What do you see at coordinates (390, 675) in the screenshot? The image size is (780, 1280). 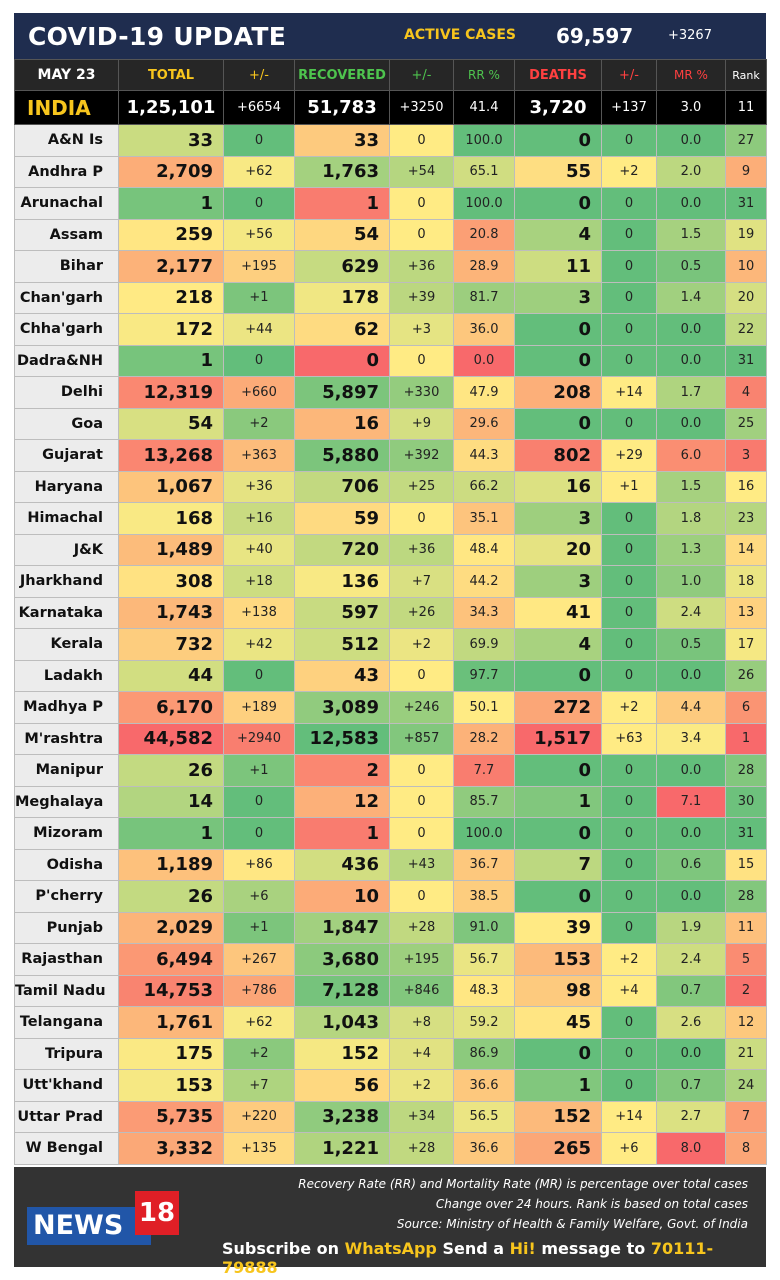 I see `state-row: Ladakh 44 0 43 0 97.7 0 0 0.0 26` at bounding box center [390, 675].